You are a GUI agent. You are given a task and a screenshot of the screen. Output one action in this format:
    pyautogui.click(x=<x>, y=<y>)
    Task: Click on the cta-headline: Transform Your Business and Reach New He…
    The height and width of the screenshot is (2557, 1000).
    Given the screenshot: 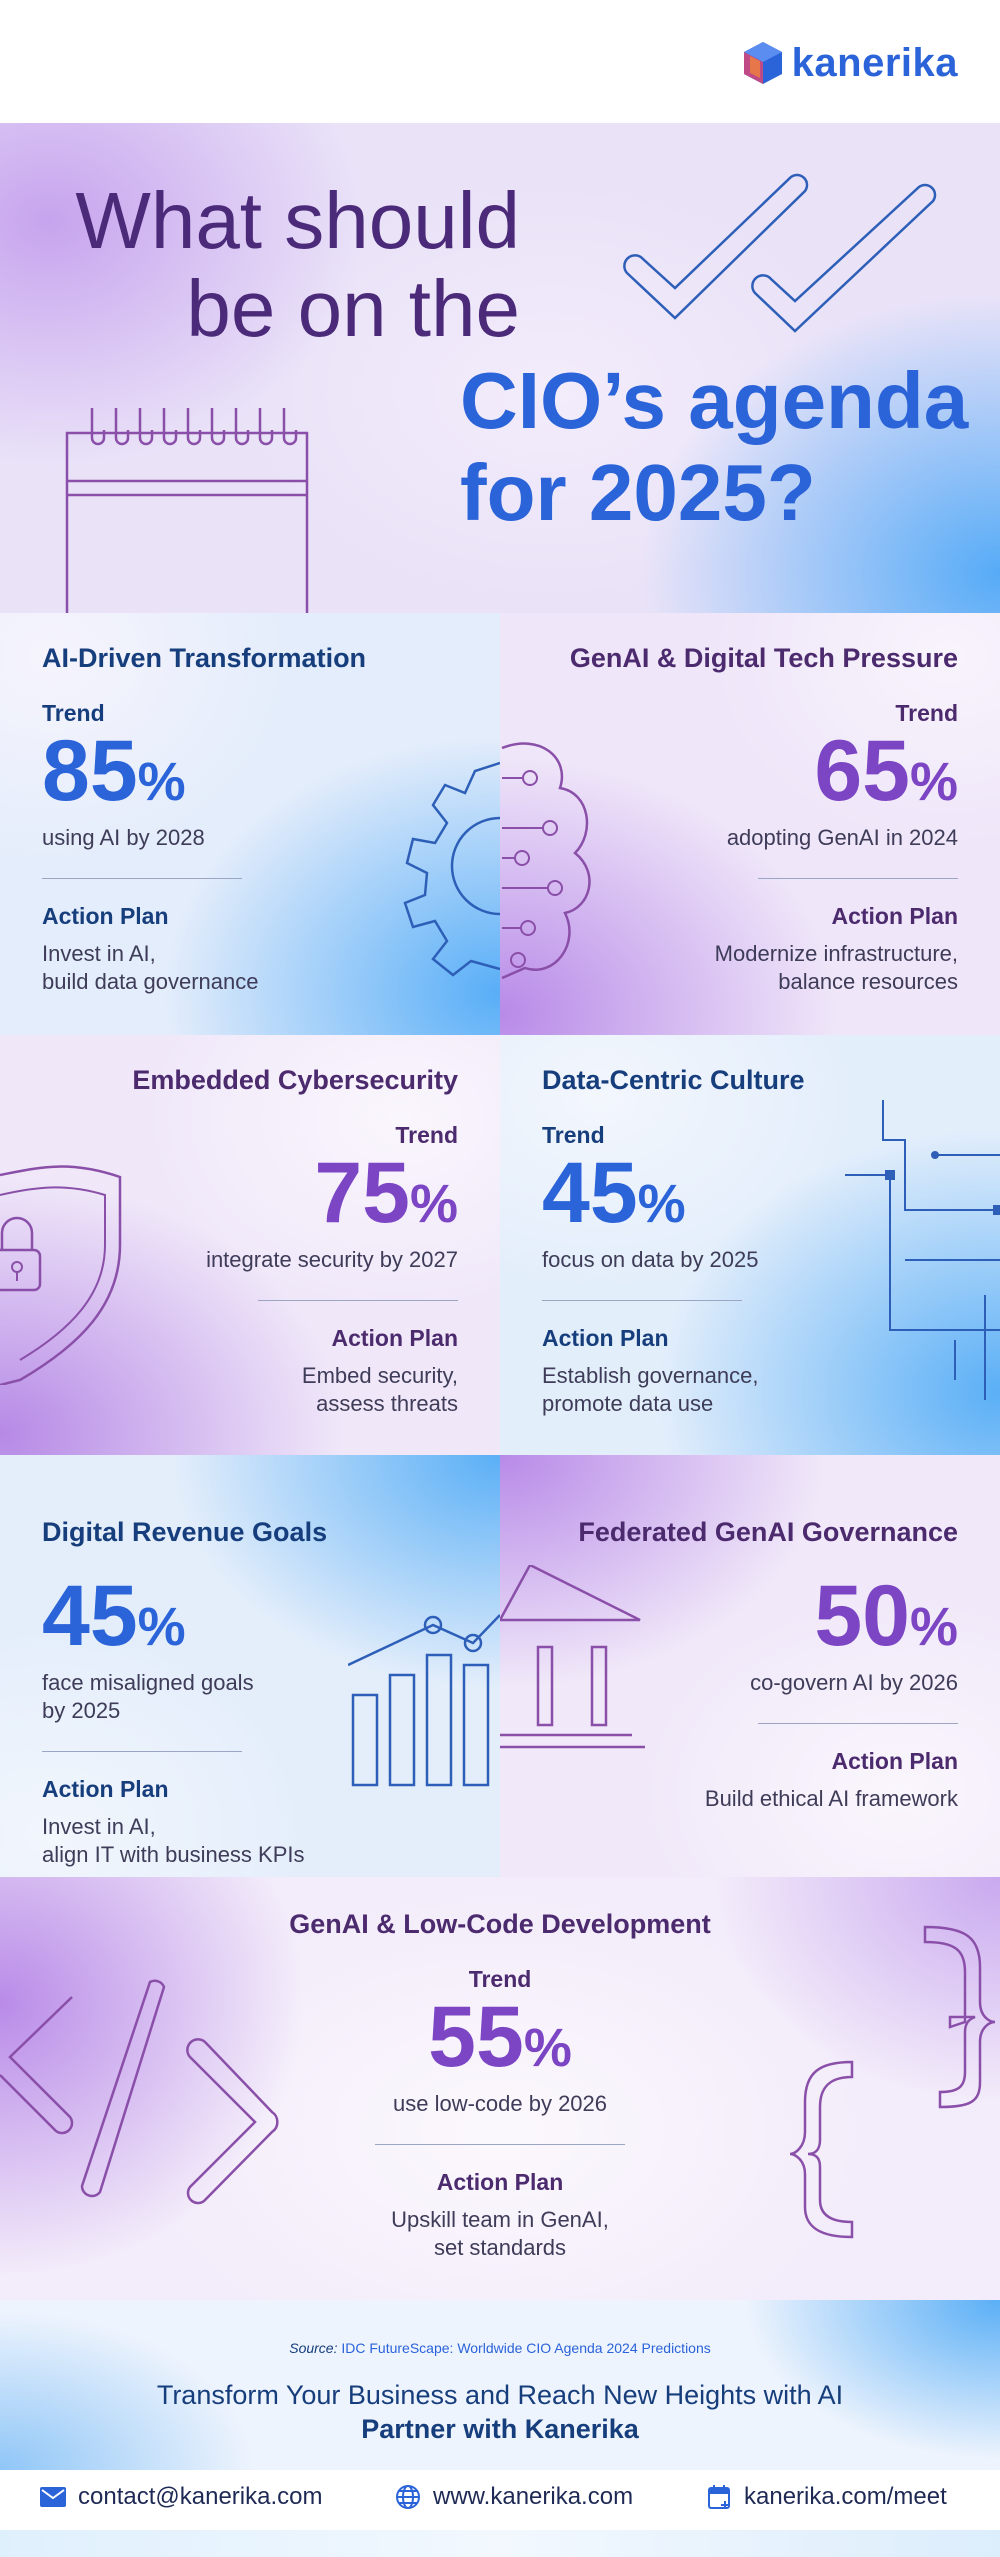 What is the action you would take?
    pyautogui.click(x=500, y=2395)
    